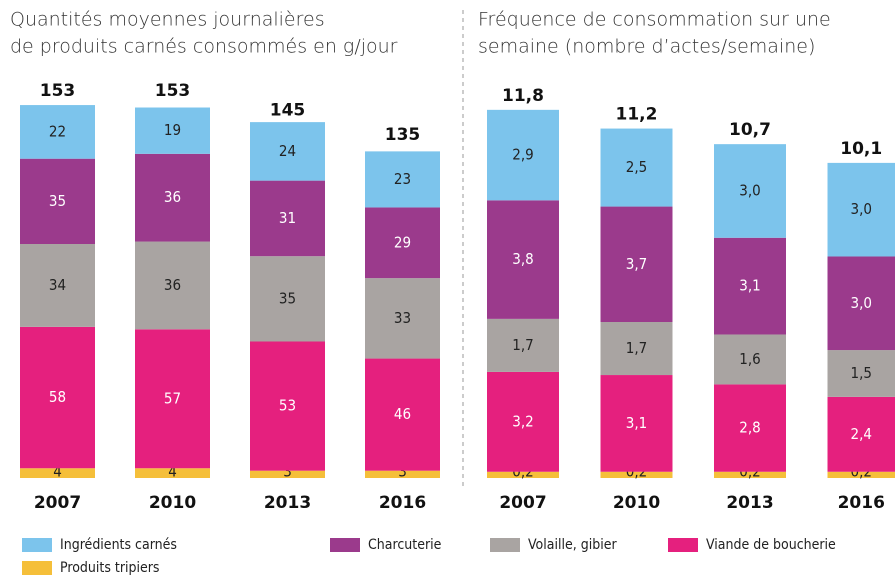  I want to click on value-label: 33, so click(402, 318).